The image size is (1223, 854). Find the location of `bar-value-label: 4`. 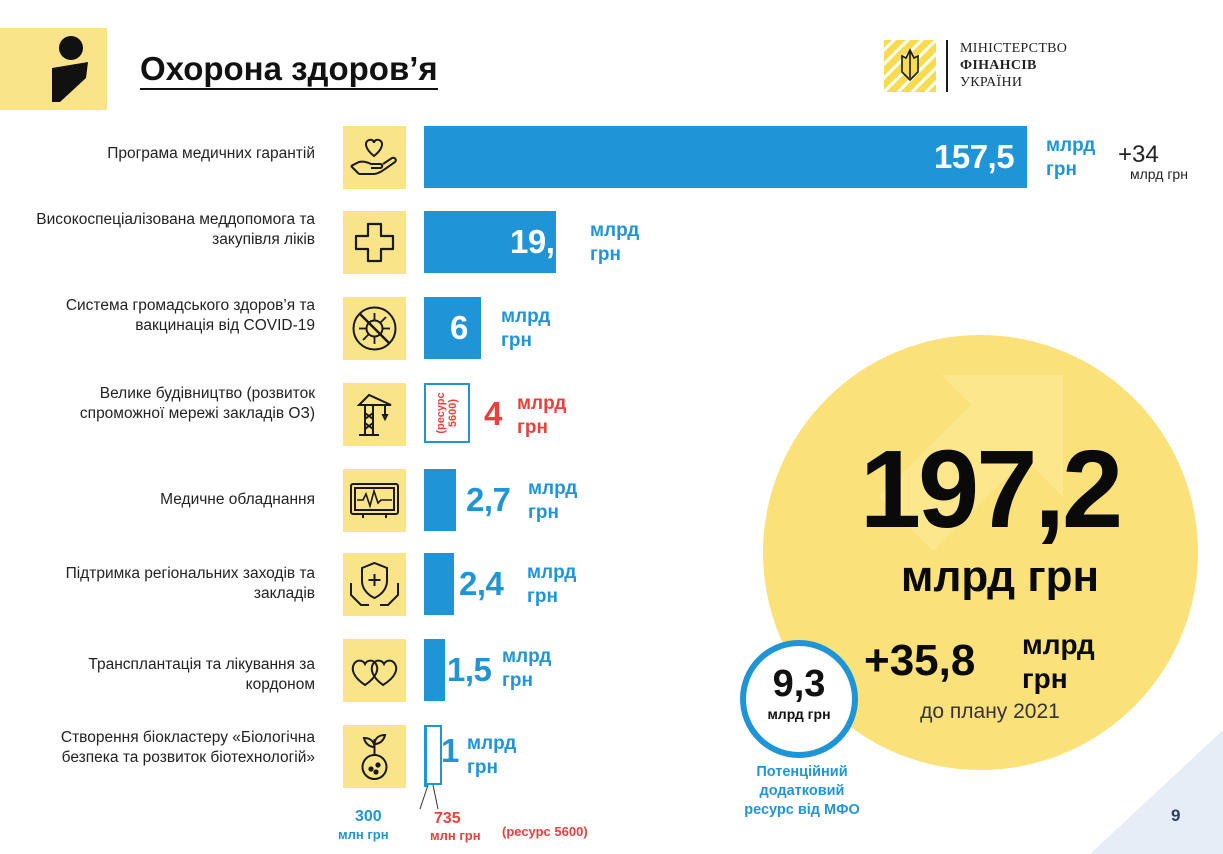

bar-value-label: 4 is located at coordinates (493, 413).